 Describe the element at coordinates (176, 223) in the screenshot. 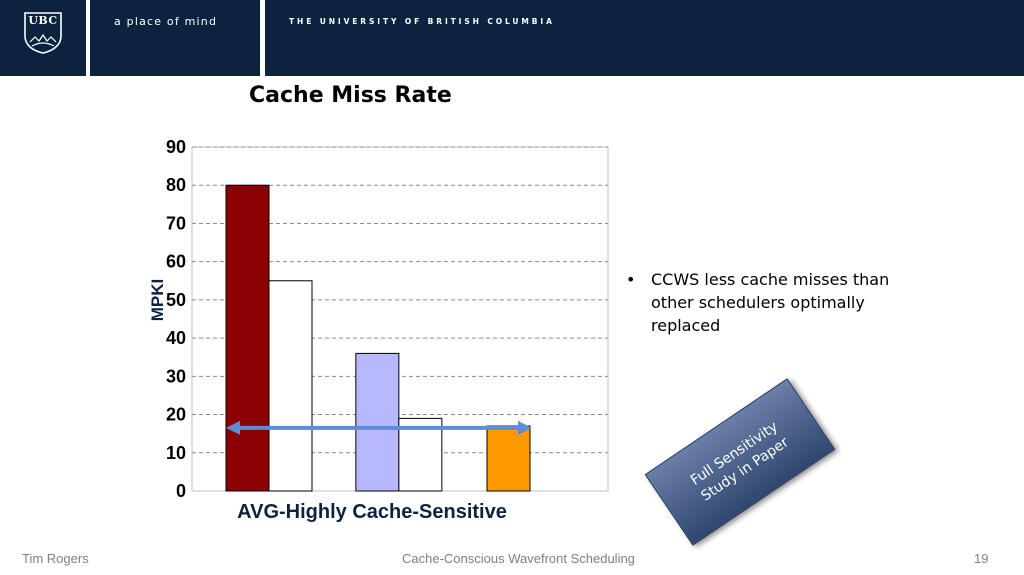

I see `y-tick-label: 70` at that location.